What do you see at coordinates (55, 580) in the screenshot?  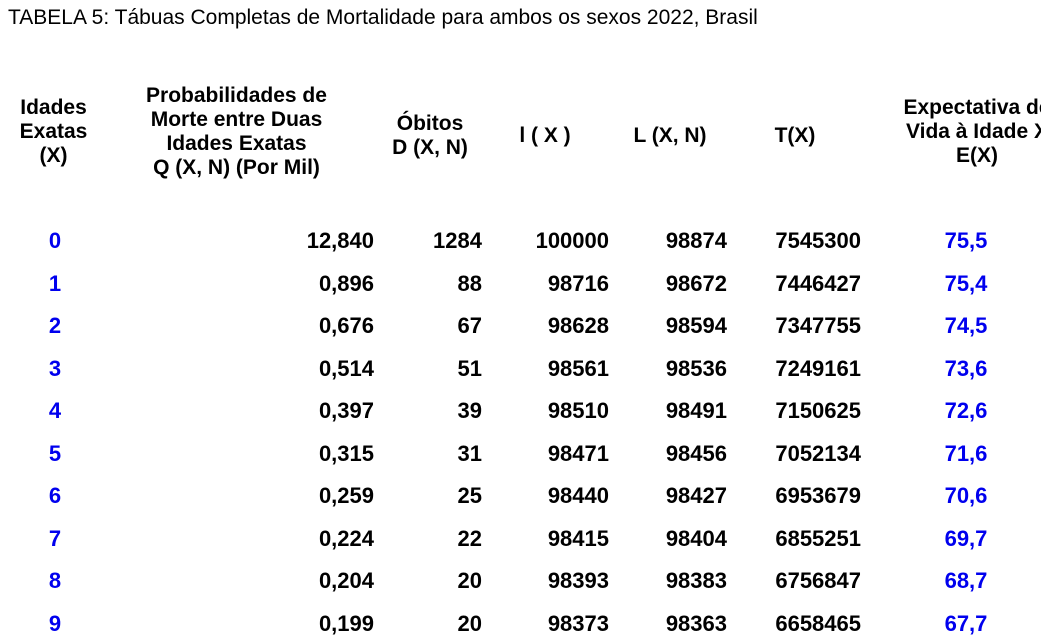 I see `age-cell: 8` at bounding box center [55, 580].